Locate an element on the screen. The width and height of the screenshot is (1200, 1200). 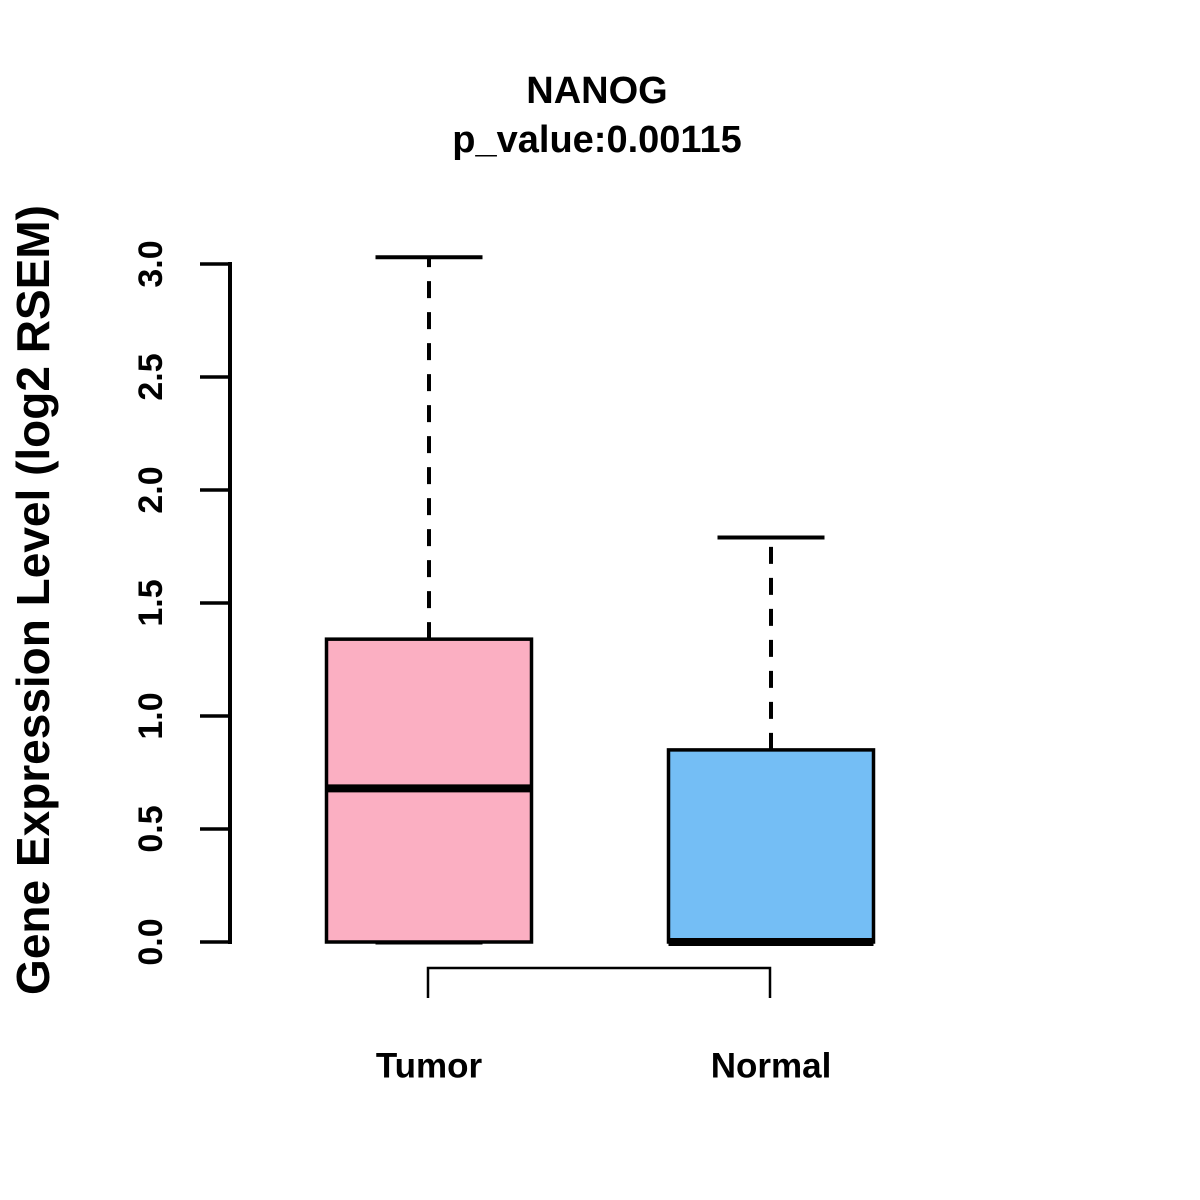
y-tick-label: 2.5 is located at coordinates (151, 376).